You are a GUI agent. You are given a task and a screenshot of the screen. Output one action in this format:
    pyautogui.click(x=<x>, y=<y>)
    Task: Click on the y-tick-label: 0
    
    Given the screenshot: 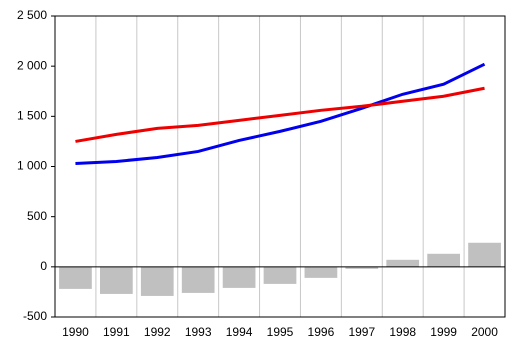 What is the action you would take?
    pyautogui.click(x=43, y=266)
    